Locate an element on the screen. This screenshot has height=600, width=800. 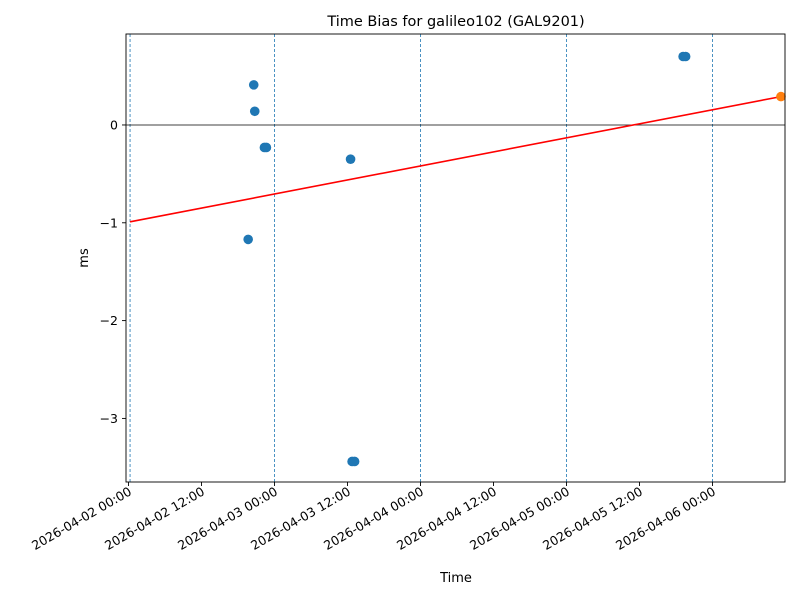
y-tick-label-0: 0 is located at coordinates (114, 124).